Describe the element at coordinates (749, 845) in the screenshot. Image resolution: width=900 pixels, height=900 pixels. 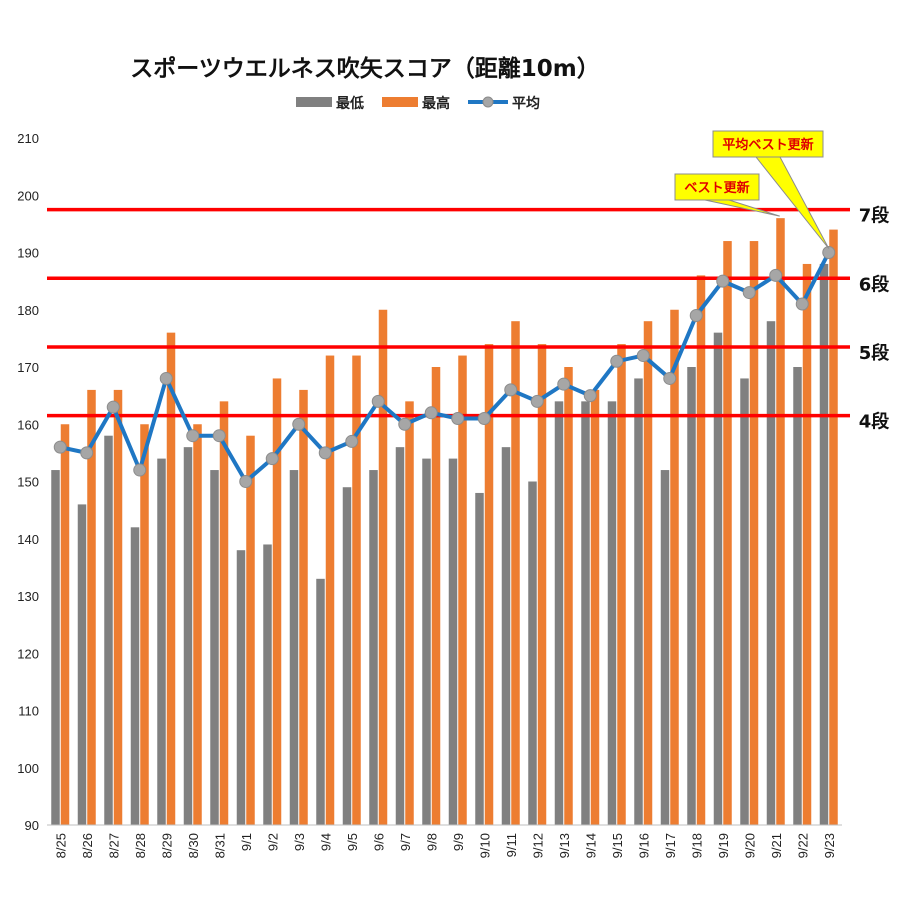
I see `x-tick-label: 9/20` at that location.